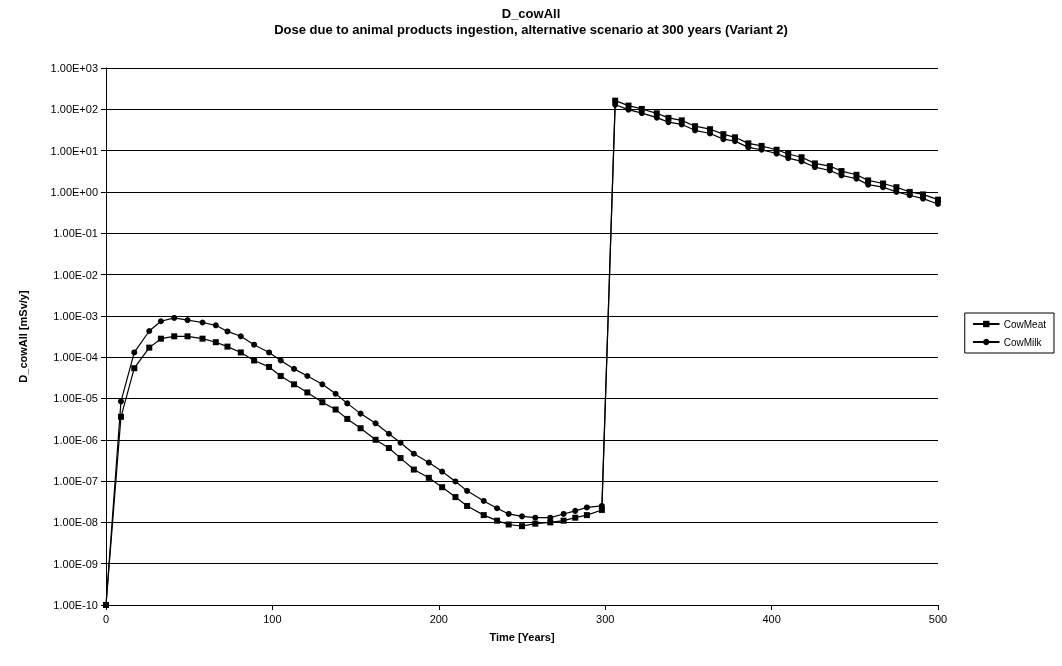 This screenshot has width=1062, height=666. I want to click on y-tick-label: 1.00E-02, so click(75, 274).